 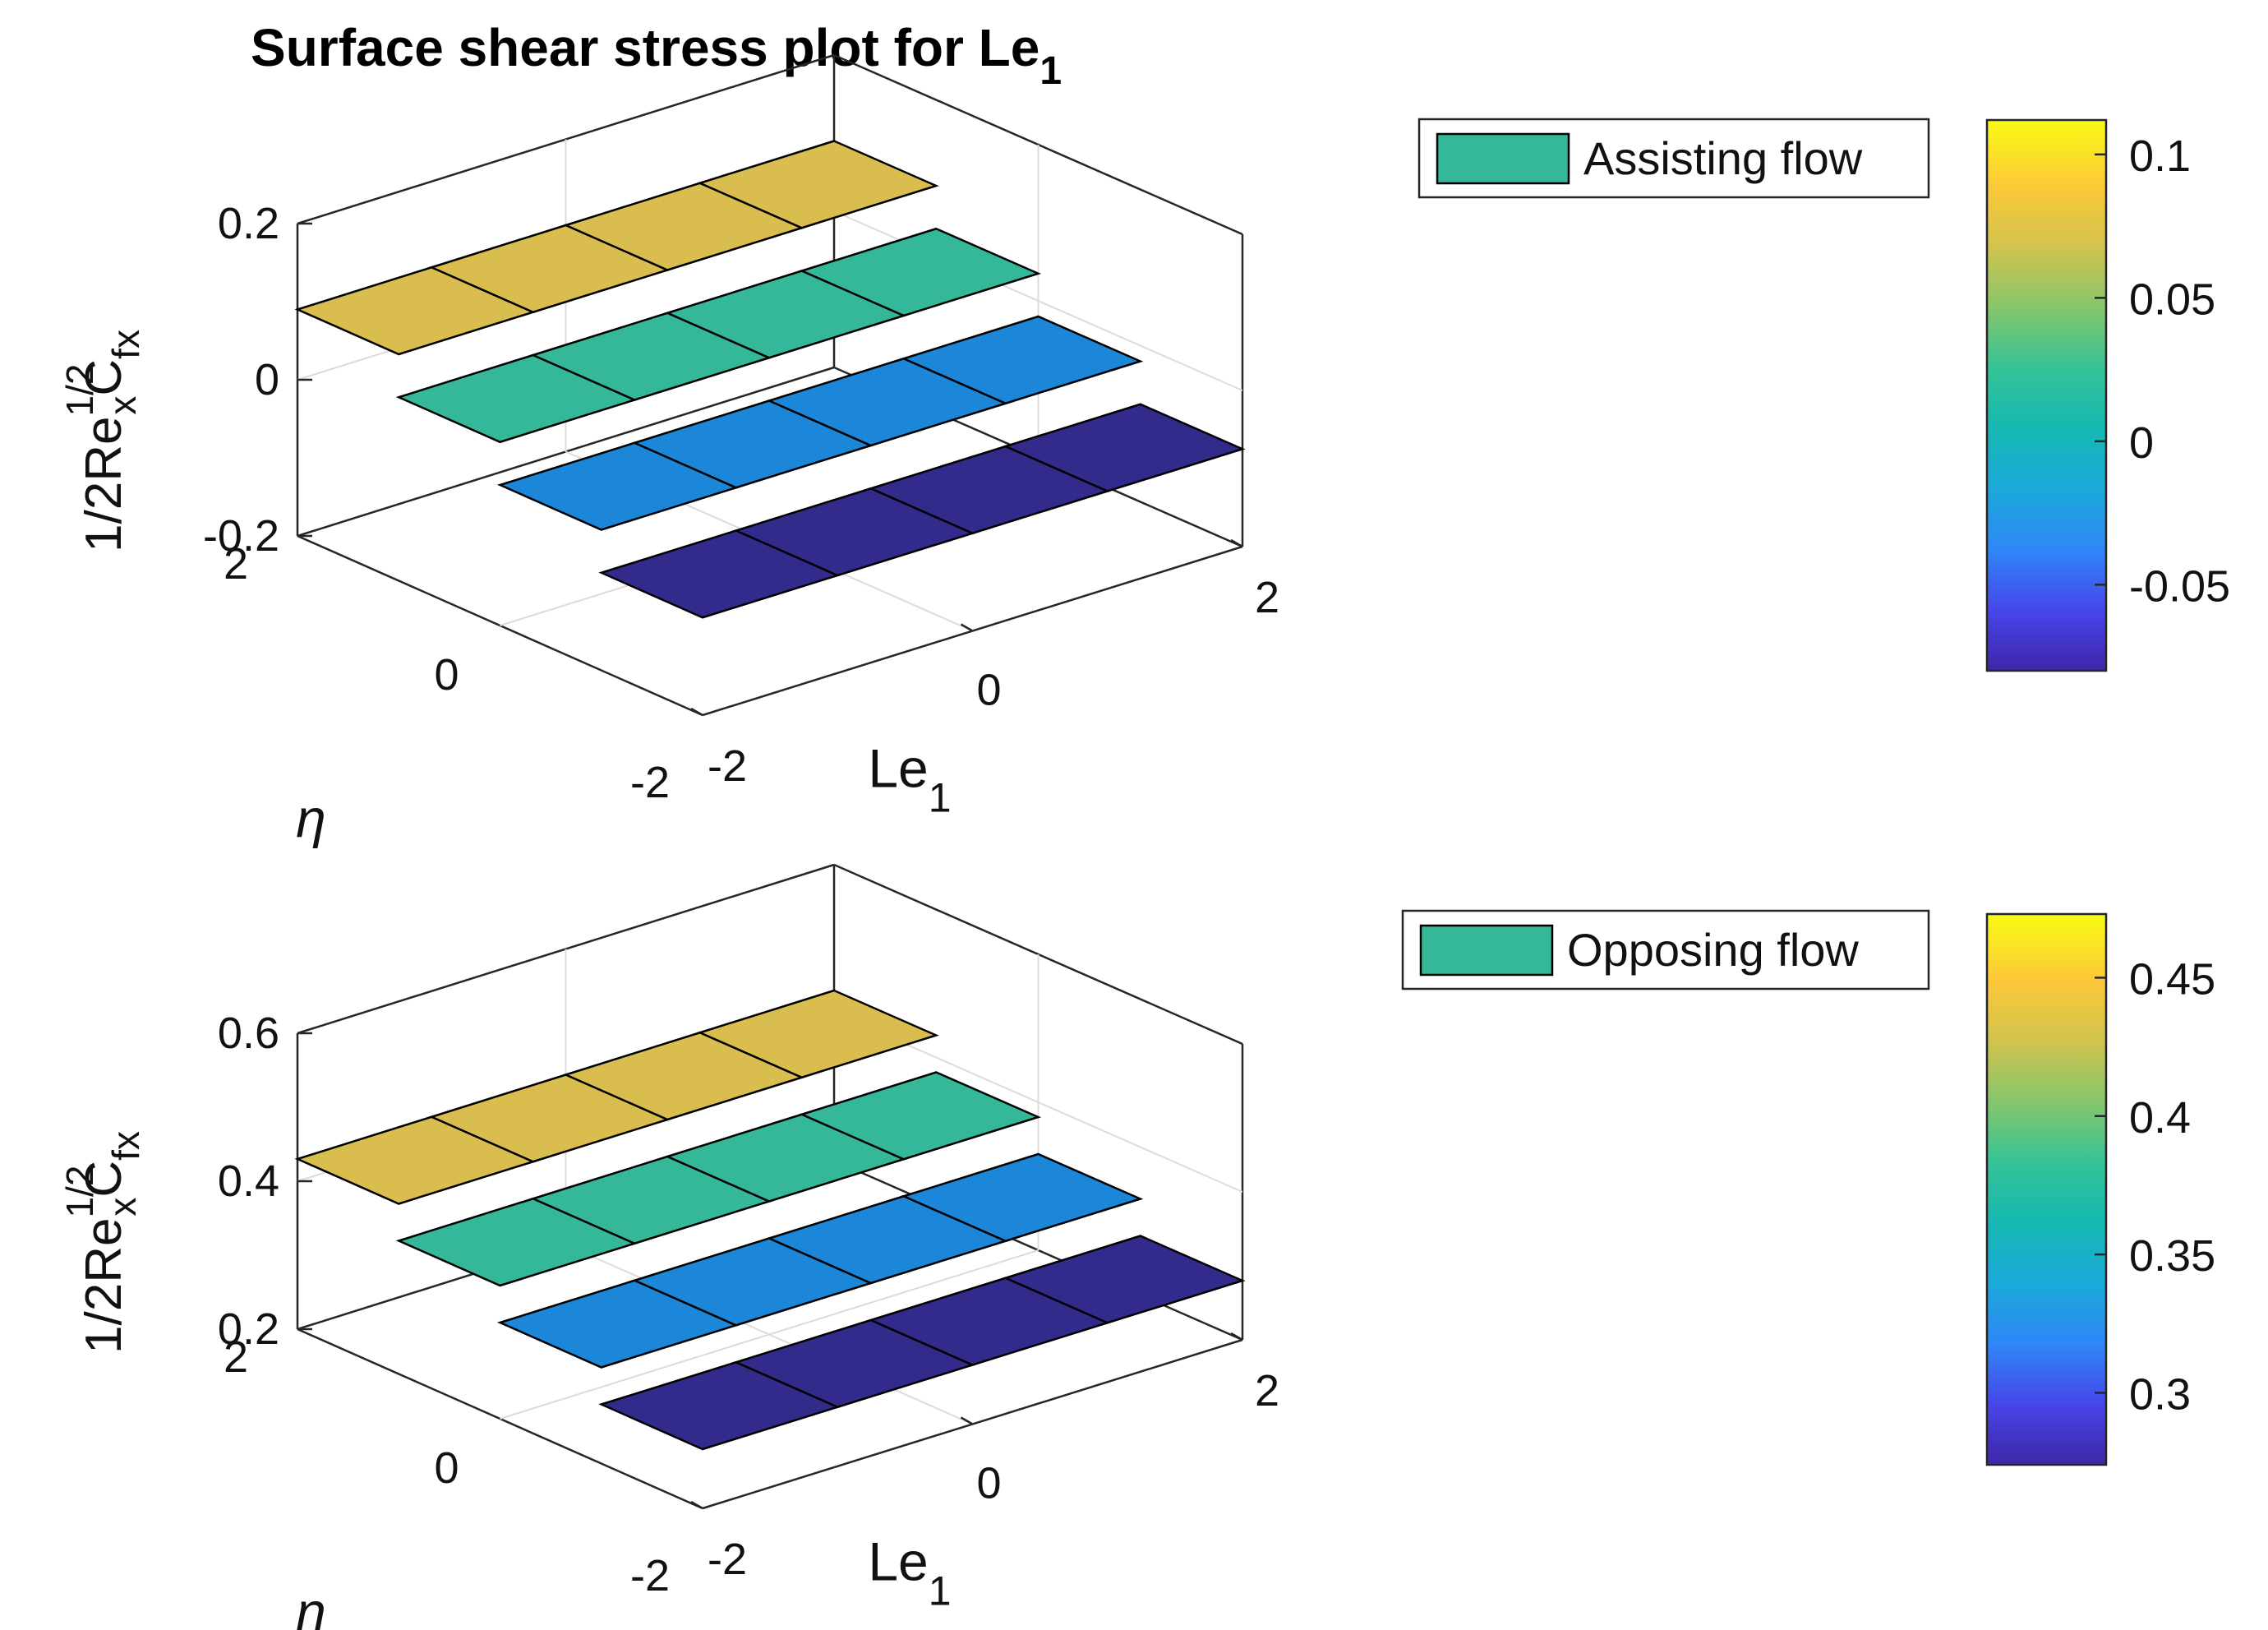 What do you see at coordinates (2141, 443) in the screenshot?
I see `colorbar-tick-label: 0` at bounding box center [2141, 443].